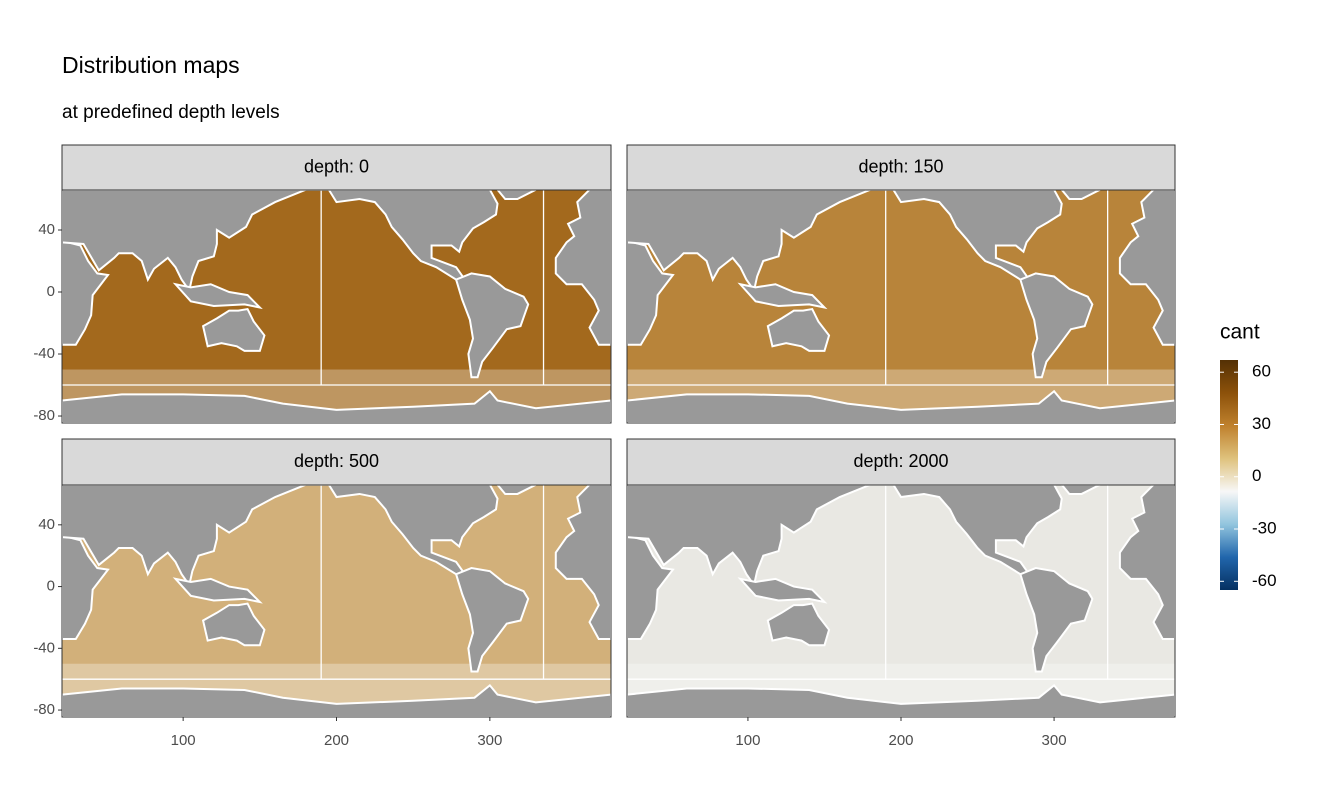 The height and width of the screenshot is (811, 1344). I want to click on strip-label: depth: 0, so click(336, 166).